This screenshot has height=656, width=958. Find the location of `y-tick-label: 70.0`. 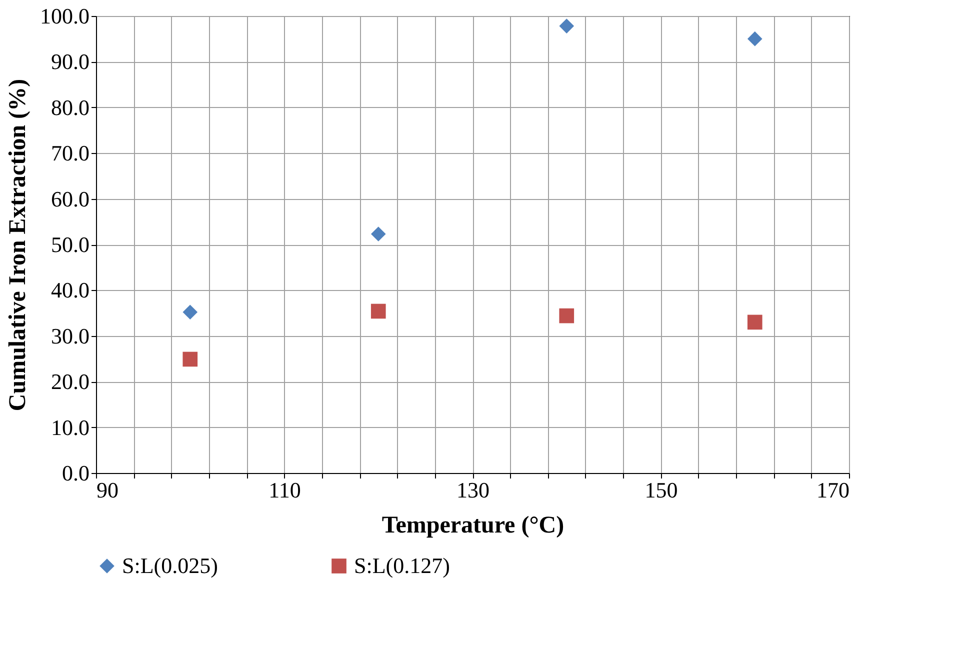

y-tick-label: 70.0 is located at coordinates (70, 153).